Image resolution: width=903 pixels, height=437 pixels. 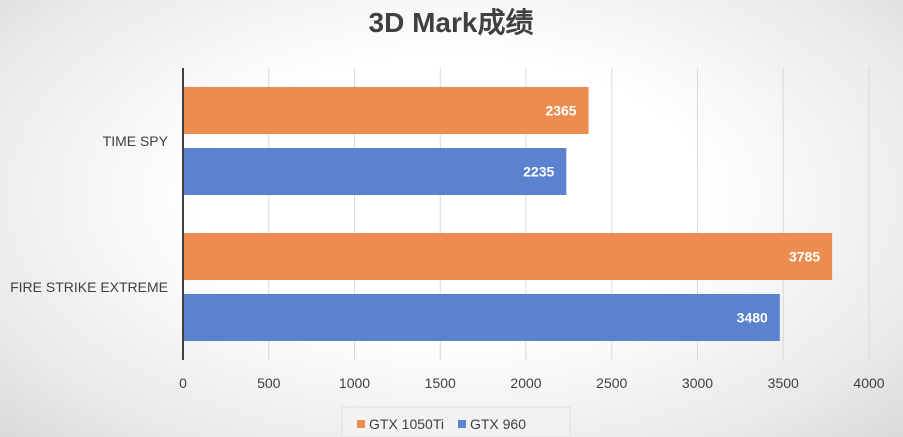 I want to click on category-label: FIRE STRIKE EXTREME, so click(x=89, y=287).